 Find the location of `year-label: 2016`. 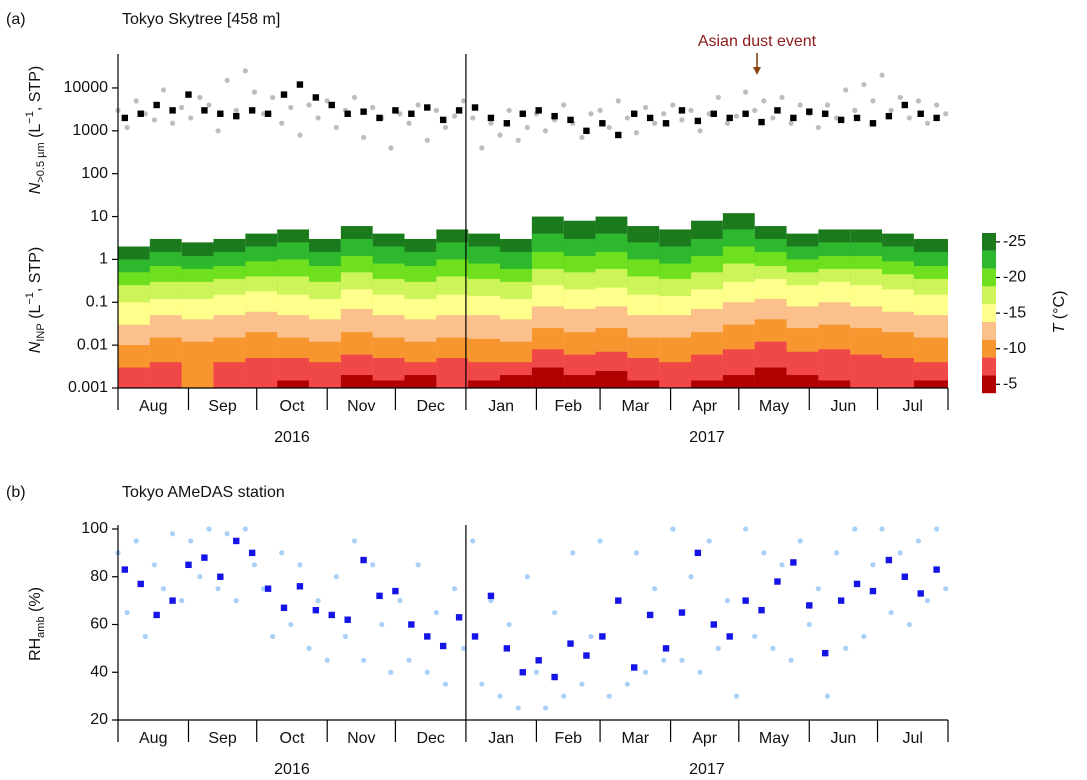

year-label: 2016 is located at coordinates (292, 437).